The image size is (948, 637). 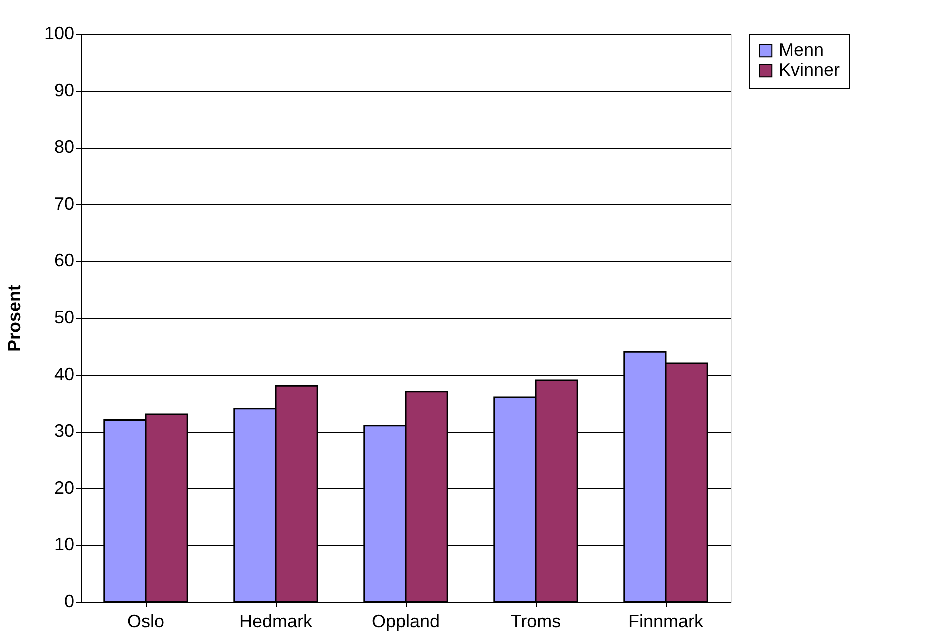 I want to click on x-tick-label: Finnmark, so click(x=666, y=622).